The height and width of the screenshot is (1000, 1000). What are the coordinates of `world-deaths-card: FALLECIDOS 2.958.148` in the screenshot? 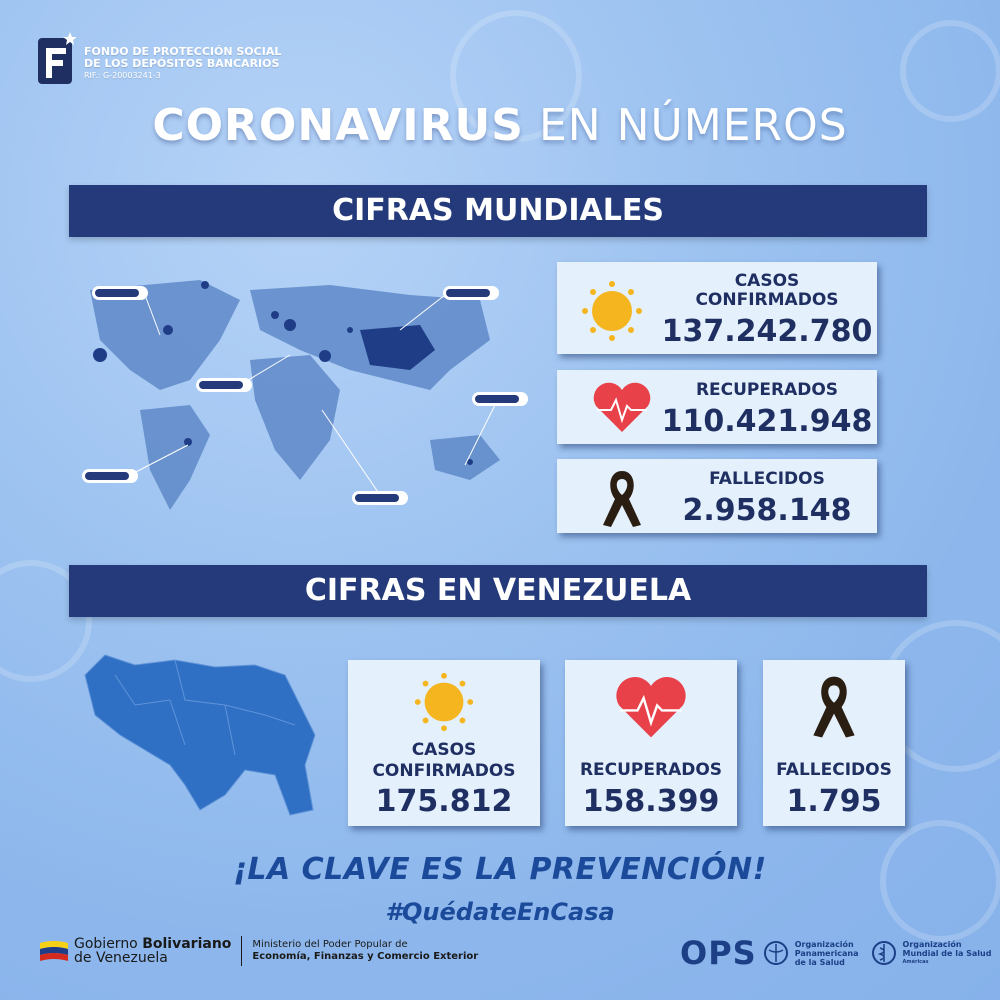 It's located at (717, 496).